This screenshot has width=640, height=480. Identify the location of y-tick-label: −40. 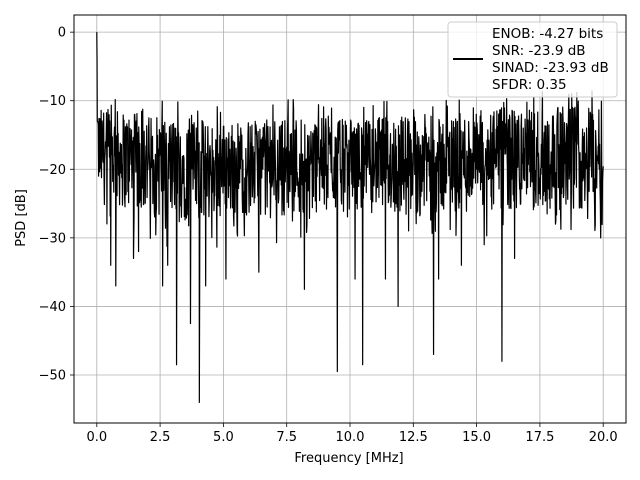
(52, 307).